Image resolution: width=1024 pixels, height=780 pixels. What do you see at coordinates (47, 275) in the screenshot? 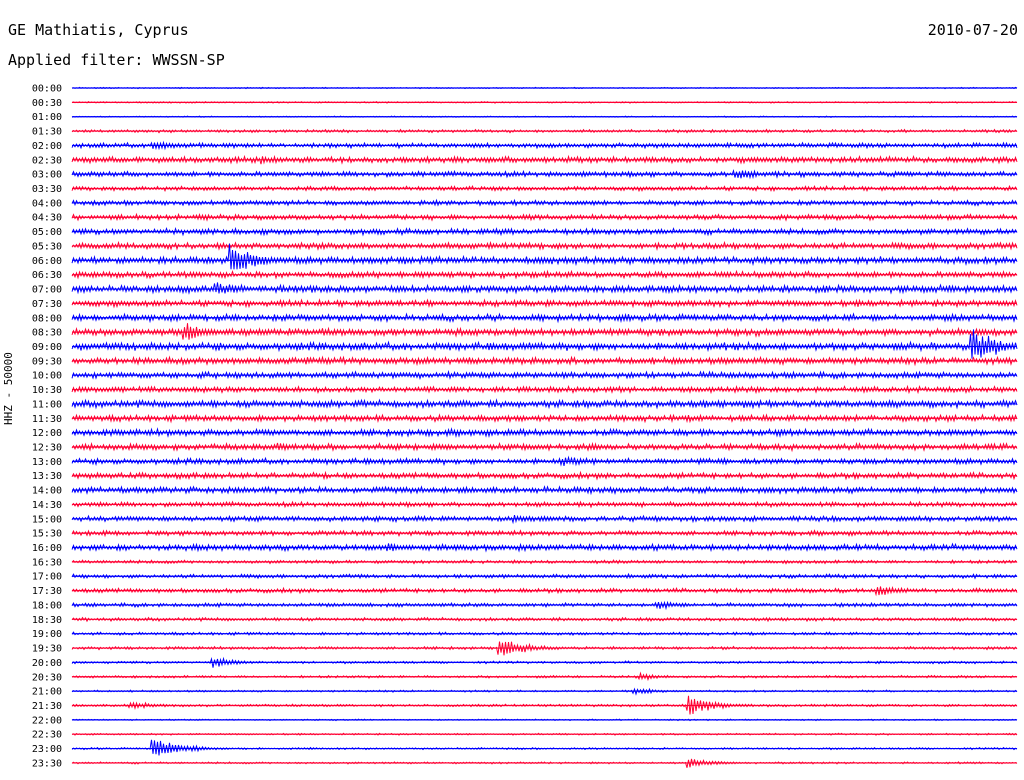
I see `trace-time-label: 06:30` at bounding box center [47, 275].